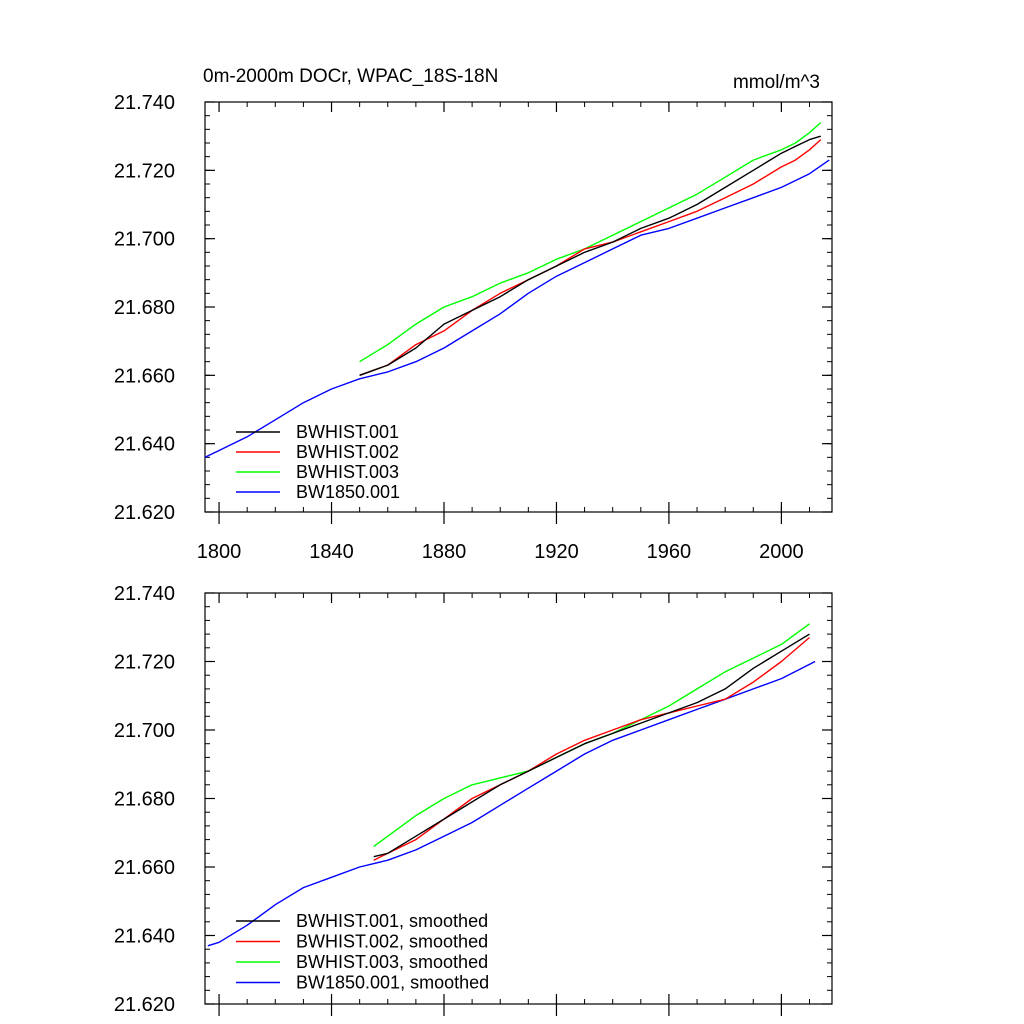 The height and width of the screenshot is (1024, 1024). Describe the element at coordinates (556, 552) in the screenshot. I see `x-tick-label: 1920` at that location.